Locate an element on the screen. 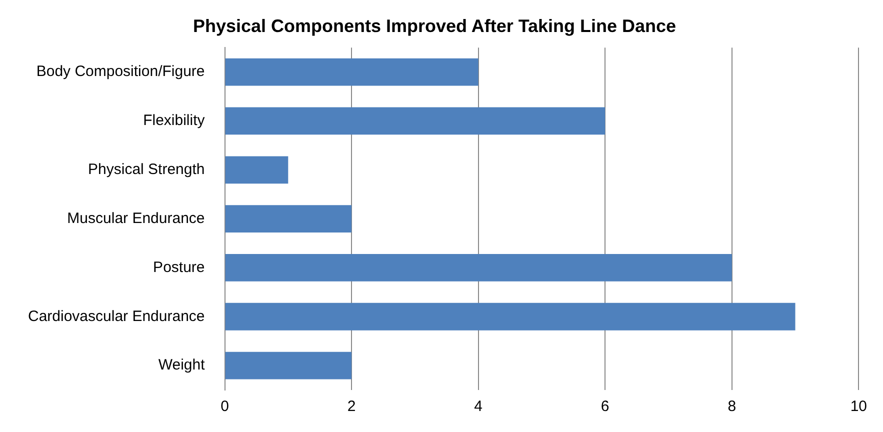 The height and width of the screenshot is (432, 883). y-tick-label: Weight is located at coordinates (182, 365).